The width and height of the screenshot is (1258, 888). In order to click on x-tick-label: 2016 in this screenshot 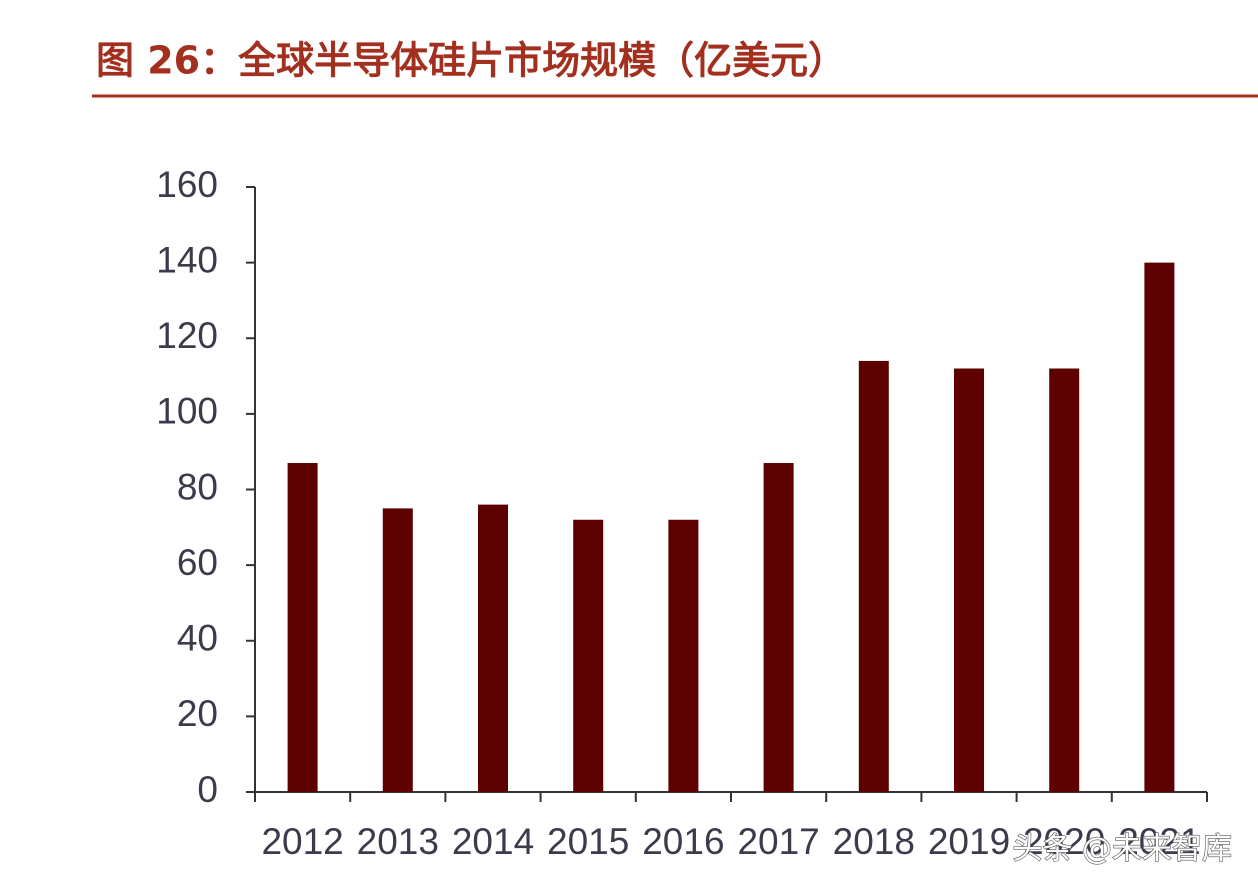, I will do `click(683, 841)`.